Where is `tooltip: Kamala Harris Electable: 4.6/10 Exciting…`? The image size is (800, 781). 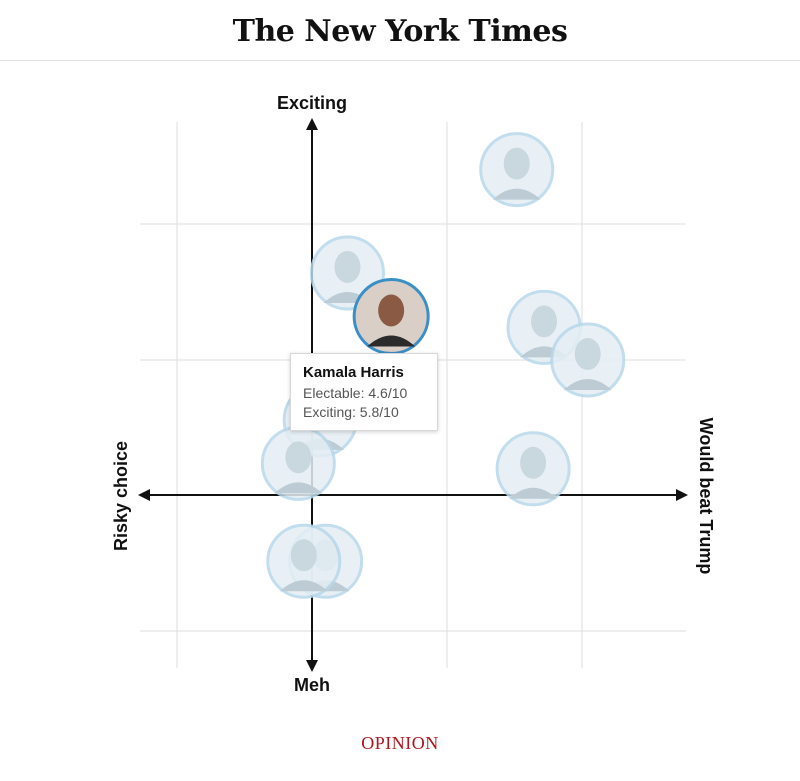 tooltip: Kamala Harris Electable: 4.6/10 Exciting… is located at coordinates (364, 392).